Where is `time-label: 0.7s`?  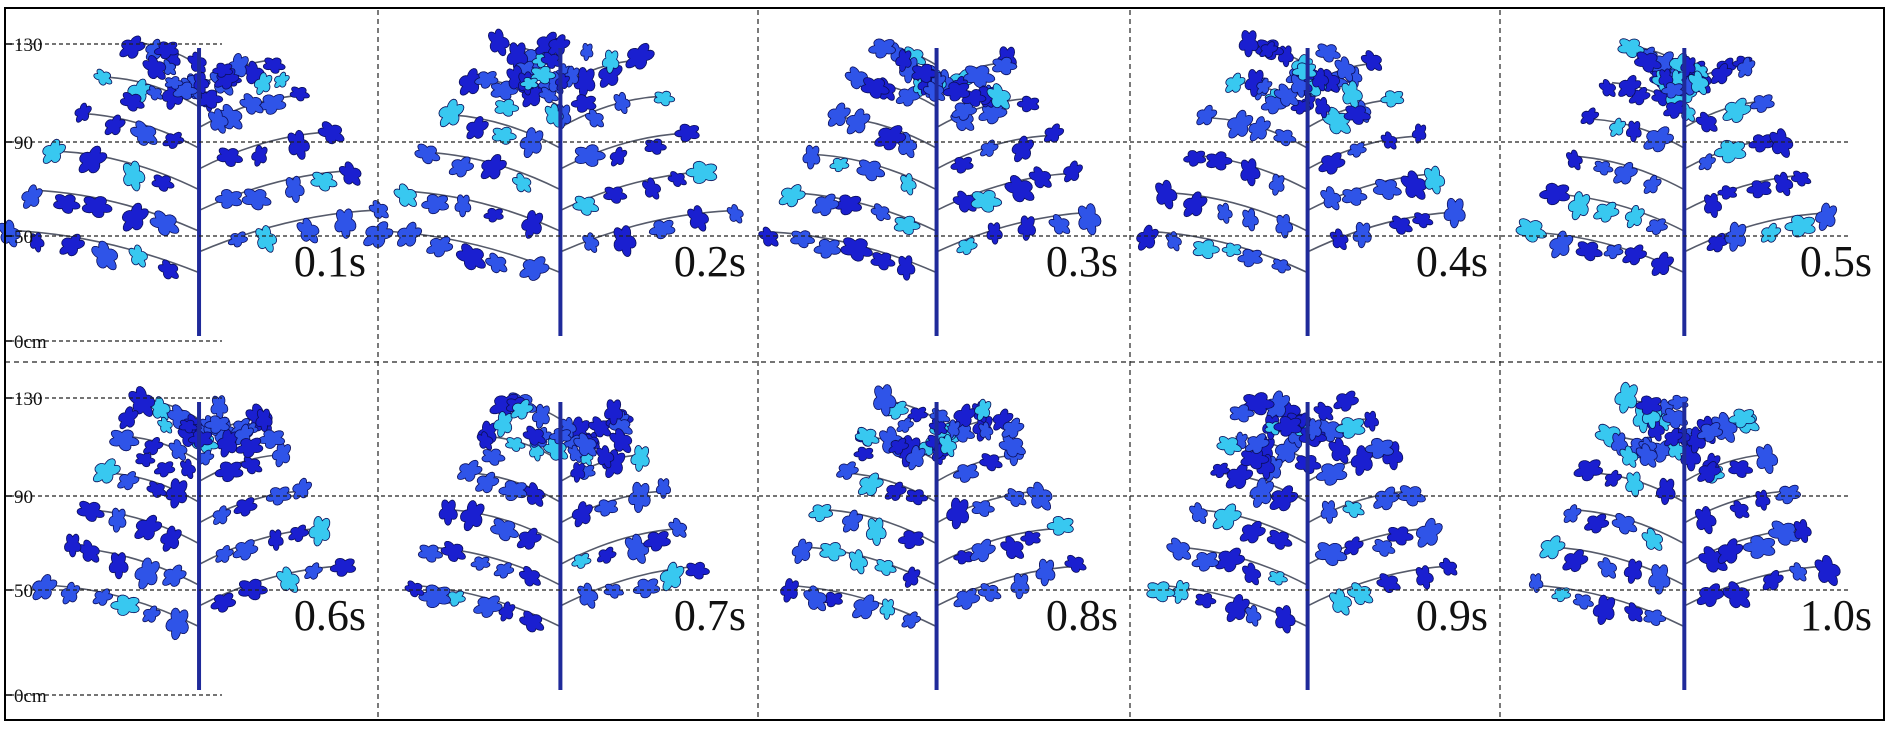
time-label: 0.7s is located at coordinates (710, 615).